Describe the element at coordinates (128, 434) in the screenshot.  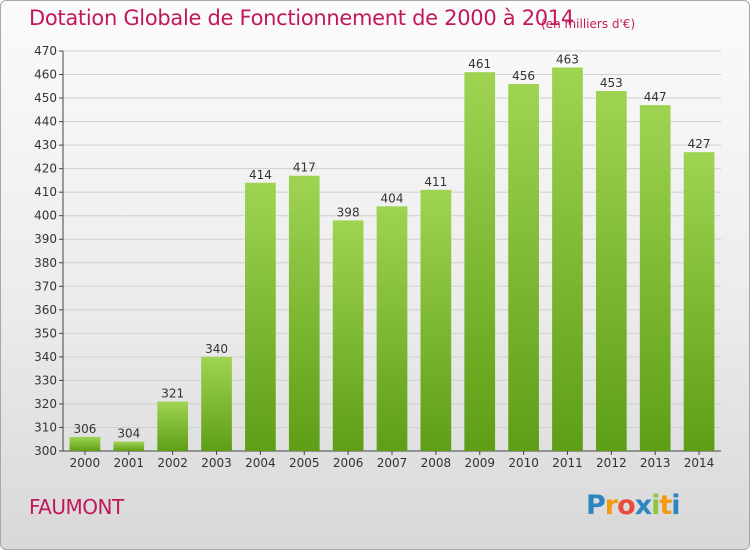
I see `data-label: 304` at that location.